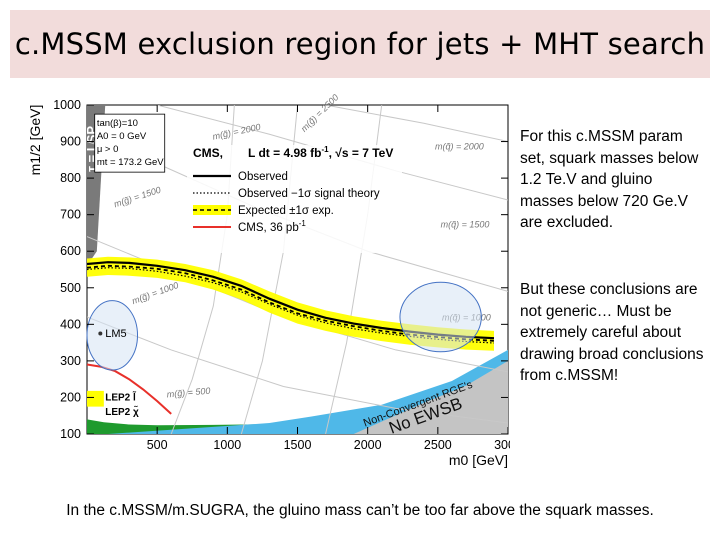 The image size is (720, 540). What do you see at coordinates (208, 153) in the screenshot?
I see `legend-cms-header: CMS,` at bounding box center [208, 153].